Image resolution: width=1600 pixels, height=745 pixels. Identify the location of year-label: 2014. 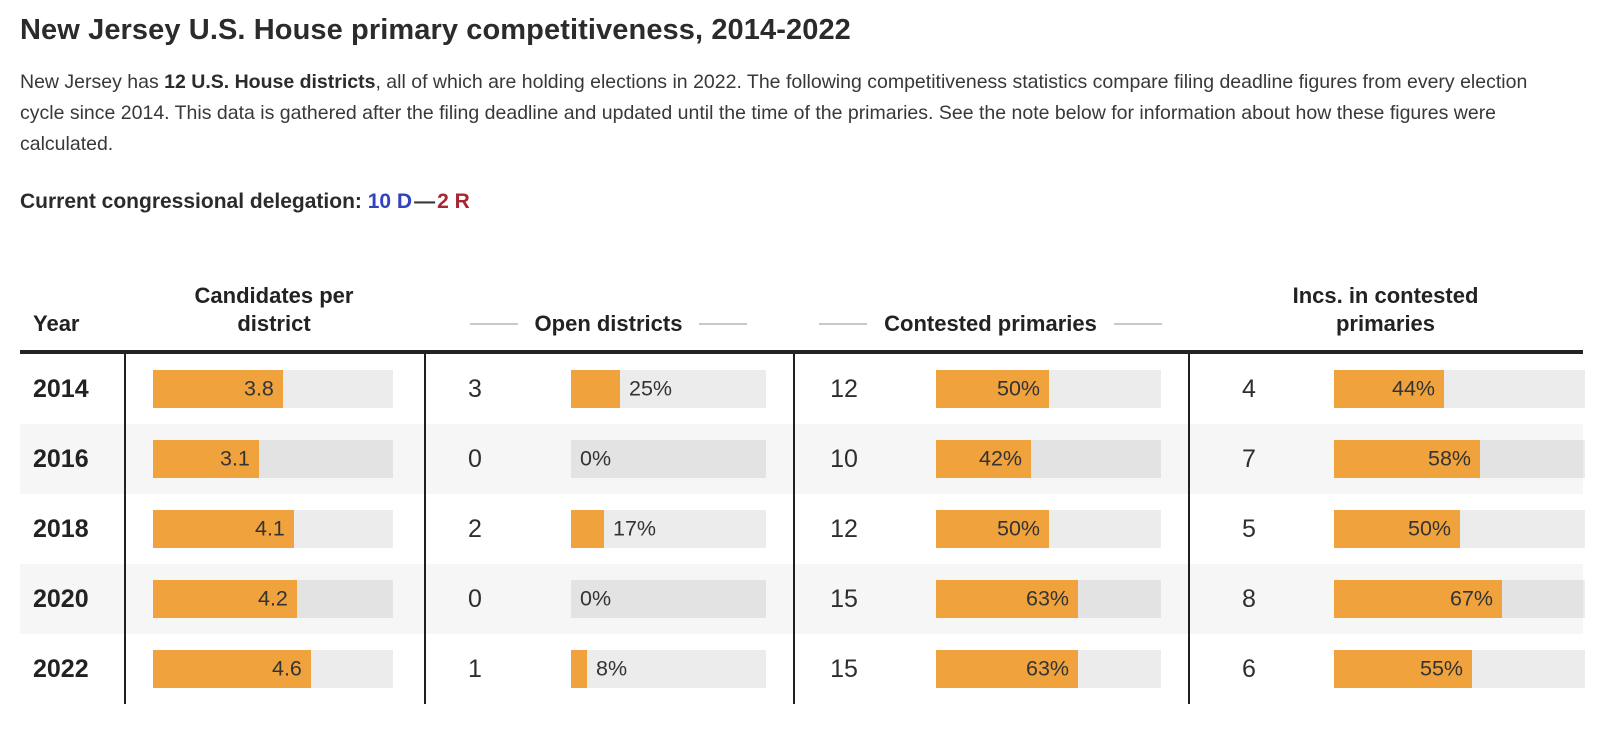
(61, 388).